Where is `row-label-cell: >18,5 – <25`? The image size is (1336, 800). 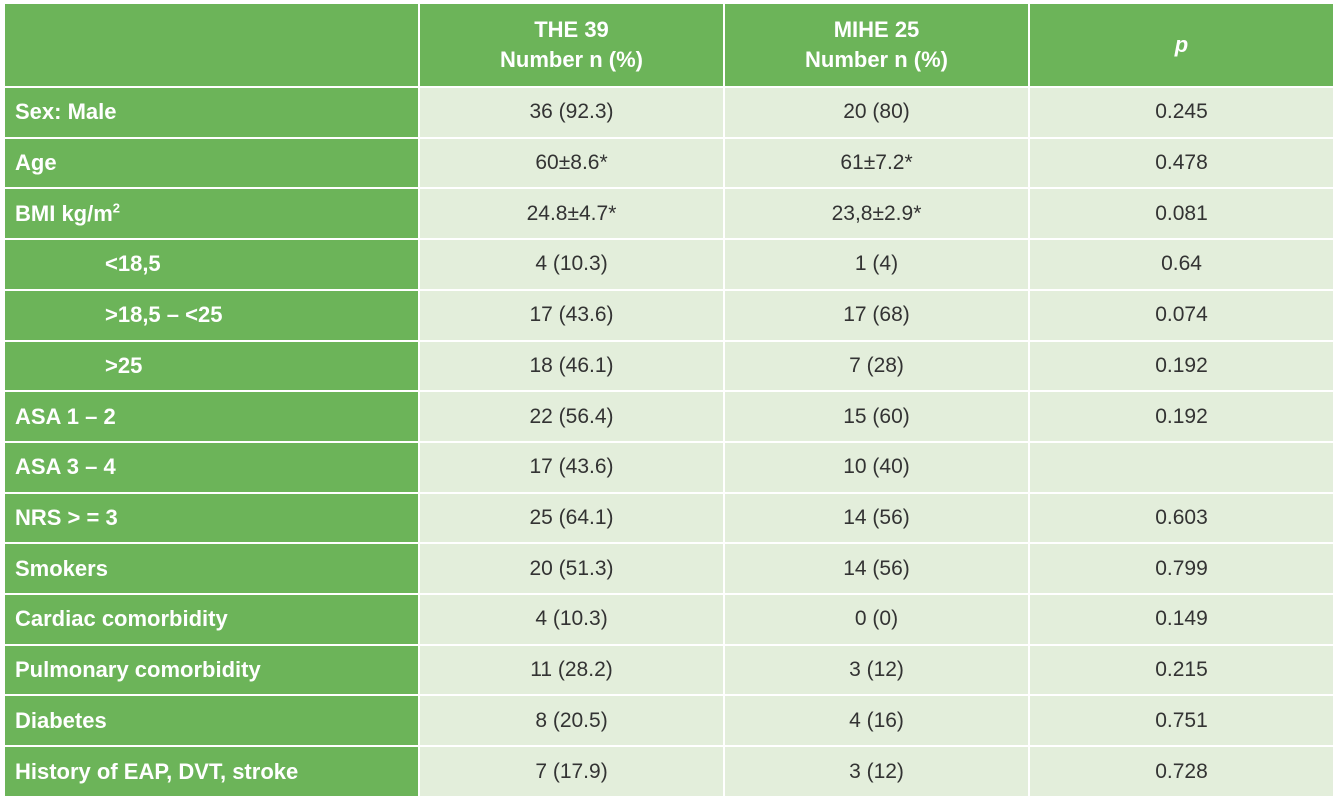
row-label-cell: >18,5 – <25 is located at coordinates (211, 315).